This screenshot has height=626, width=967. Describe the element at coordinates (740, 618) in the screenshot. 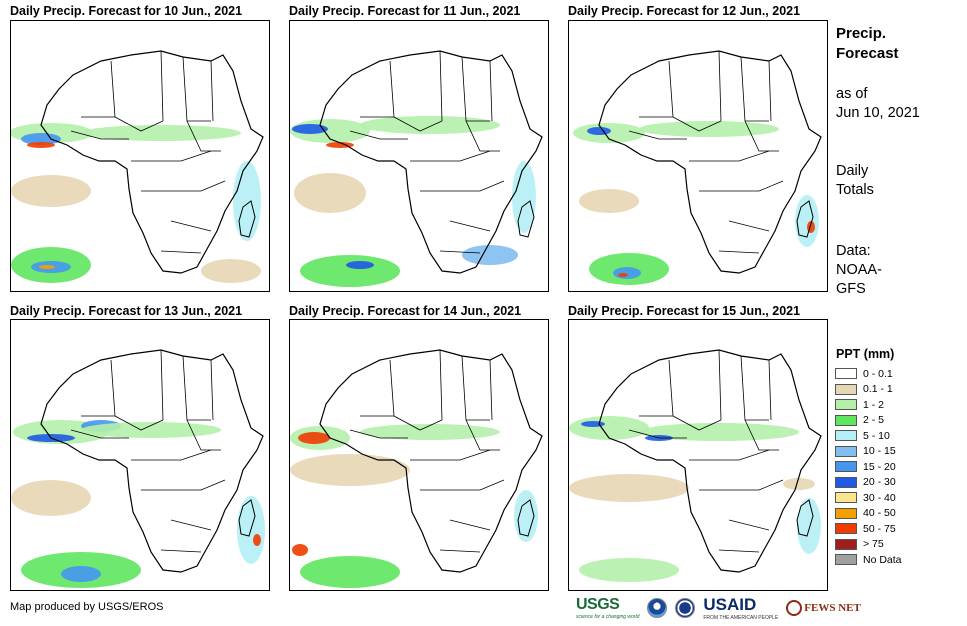

I see `usaid-tagline: FROM THE AMERICAN PEOPLE` at that location.